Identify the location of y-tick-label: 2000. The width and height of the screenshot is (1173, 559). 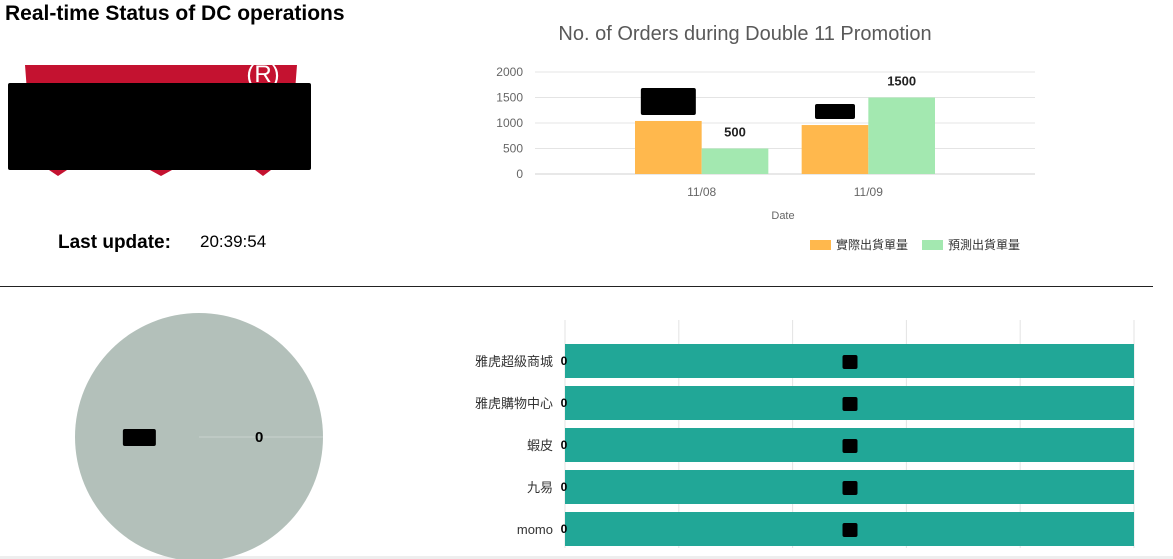
(509, 72).